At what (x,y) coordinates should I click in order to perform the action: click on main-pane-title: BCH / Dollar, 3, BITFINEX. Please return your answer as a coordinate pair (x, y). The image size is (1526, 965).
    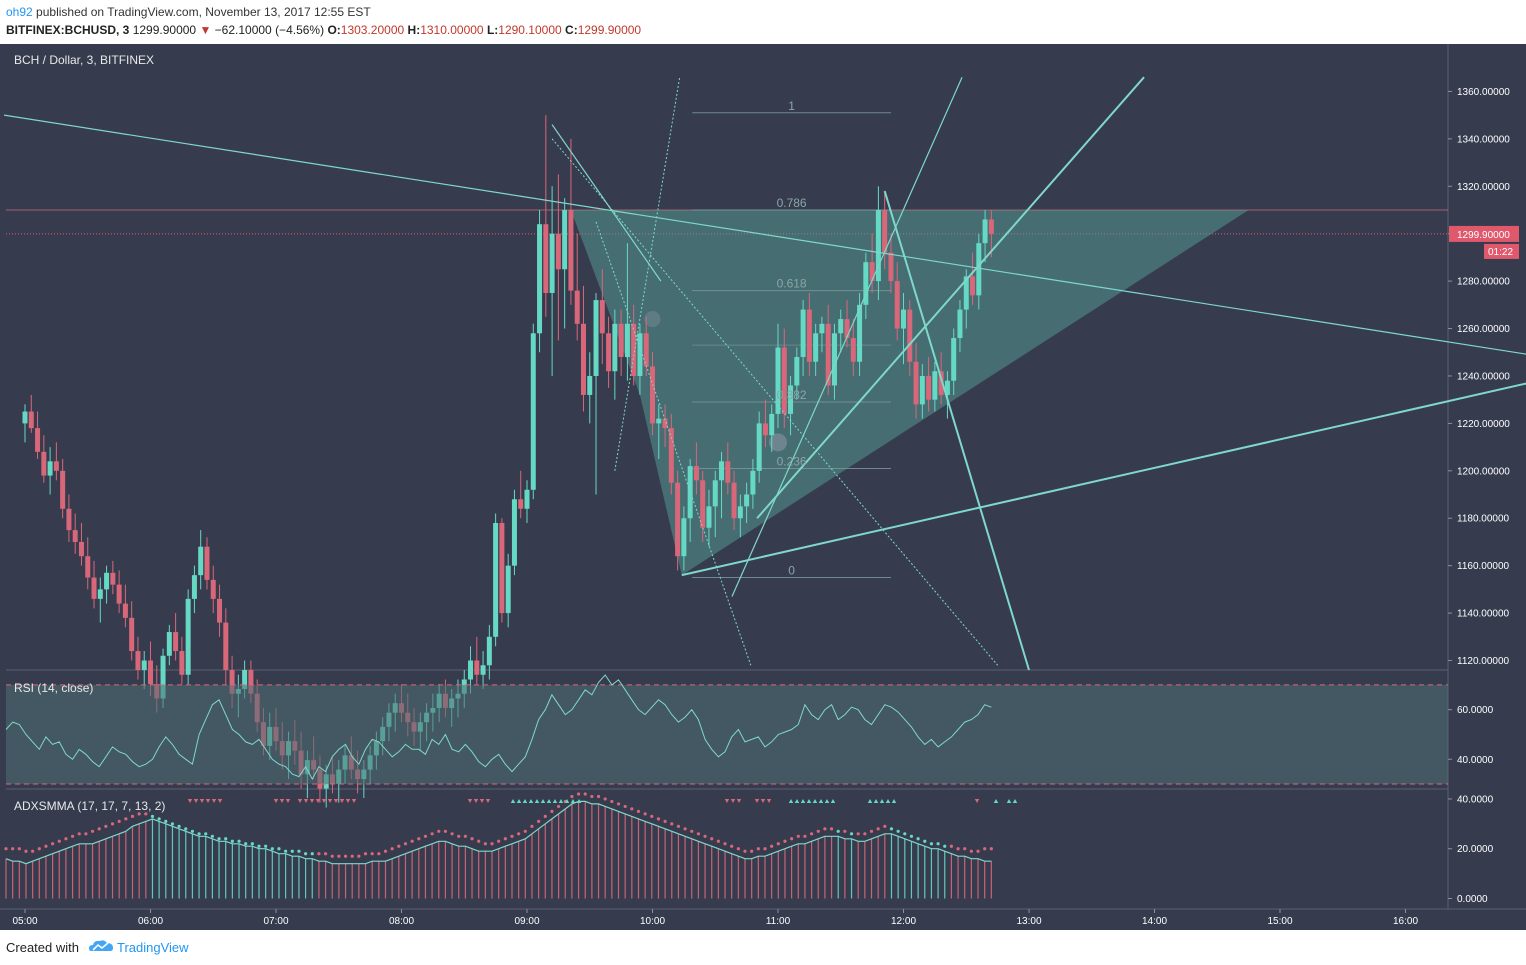
    Looking at the image, I should click on (84, 60).